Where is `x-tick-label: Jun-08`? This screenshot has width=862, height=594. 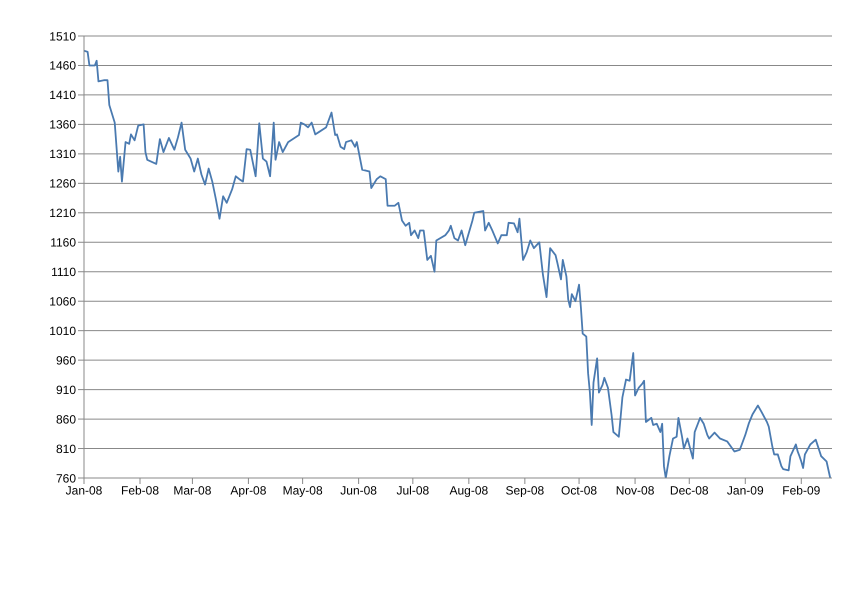 x-tick-label: Jun-08 is located at coordinates (359, 491).